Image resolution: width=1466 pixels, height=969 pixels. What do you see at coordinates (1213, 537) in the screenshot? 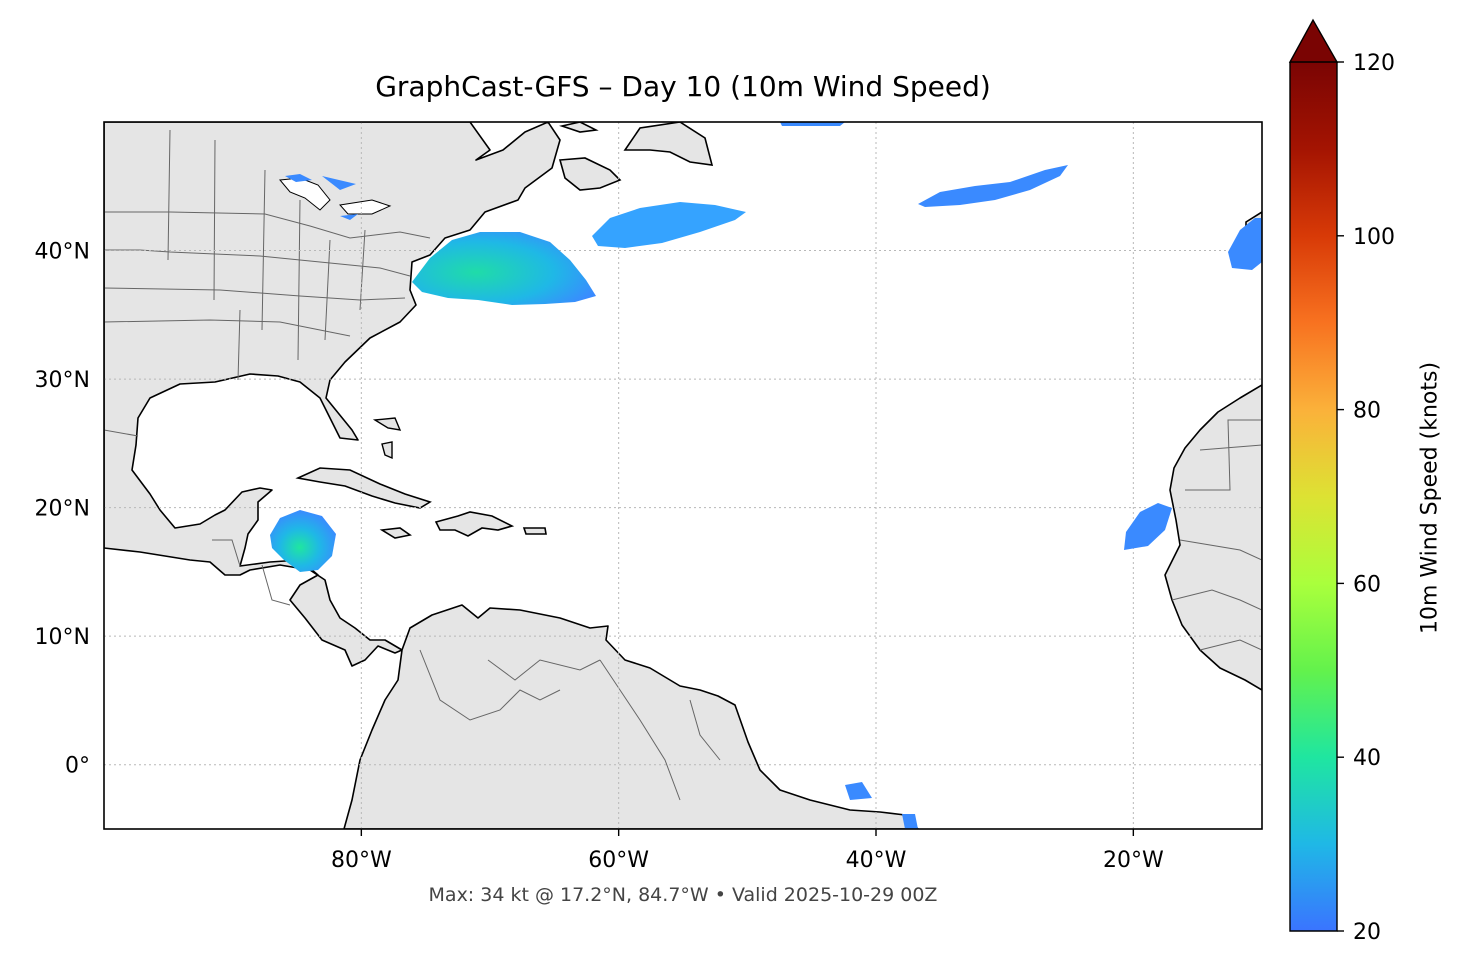
I see `land-africa` at bounding box center [1213, 537].